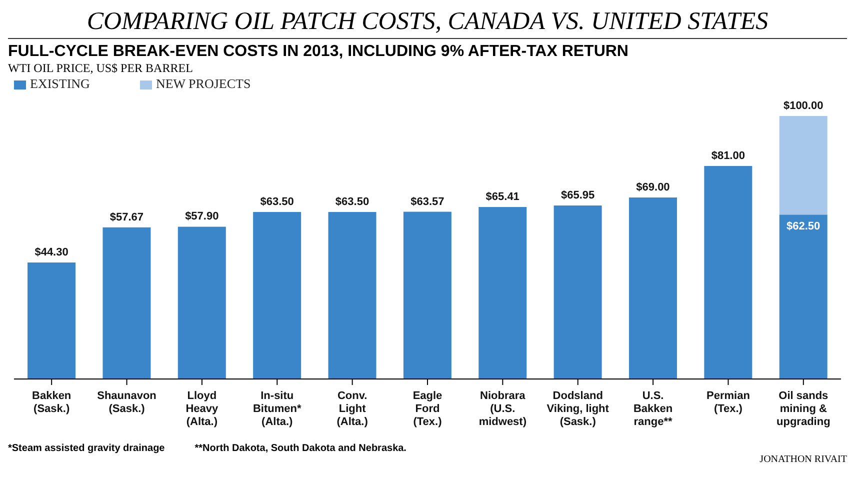  What do you see at coordinates (427, 202) in the screenshot?
I see `data-label: $63.57` at bounding box center [427, 202].